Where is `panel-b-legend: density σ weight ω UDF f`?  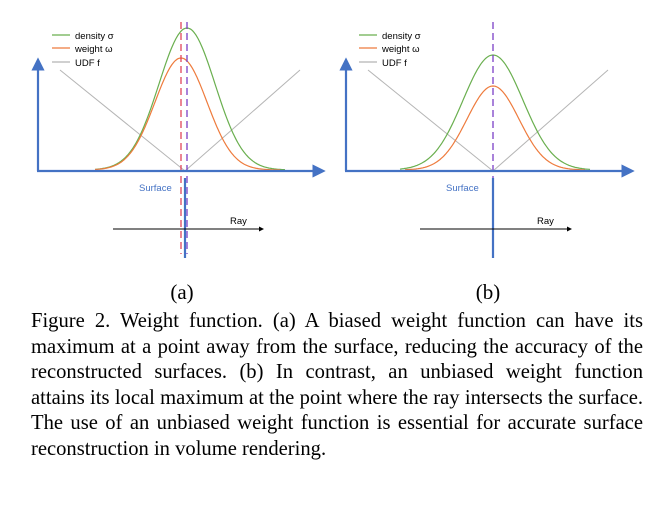 panel-b-legend: density σ weight ω UDF f is located at coordinates (390, 50).